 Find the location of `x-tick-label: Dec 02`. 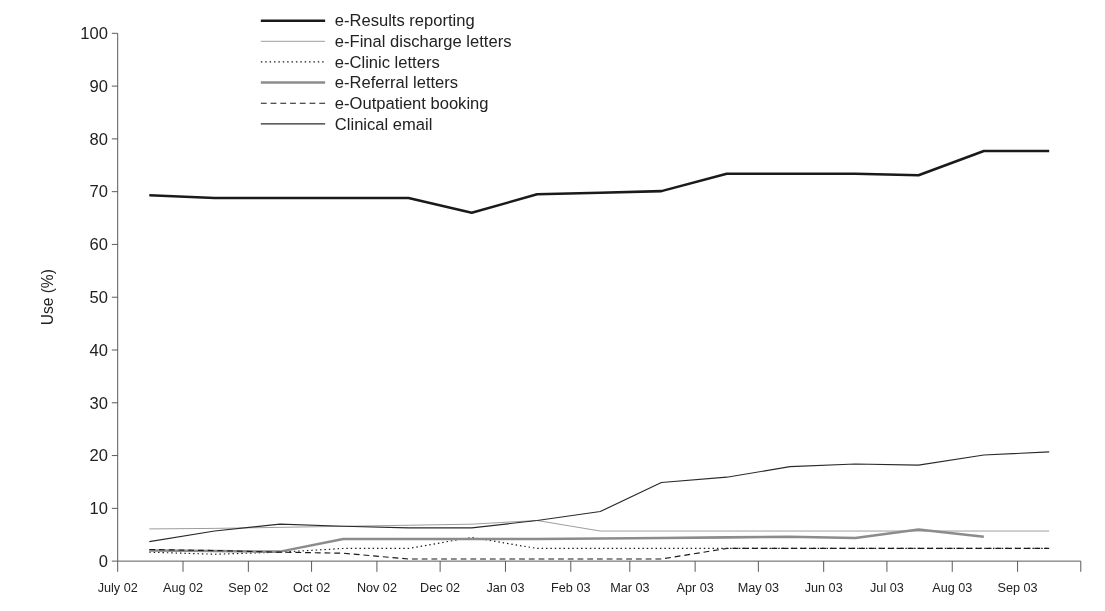

x-tick-label: Dec 02 is located at coordinates (440, 588).